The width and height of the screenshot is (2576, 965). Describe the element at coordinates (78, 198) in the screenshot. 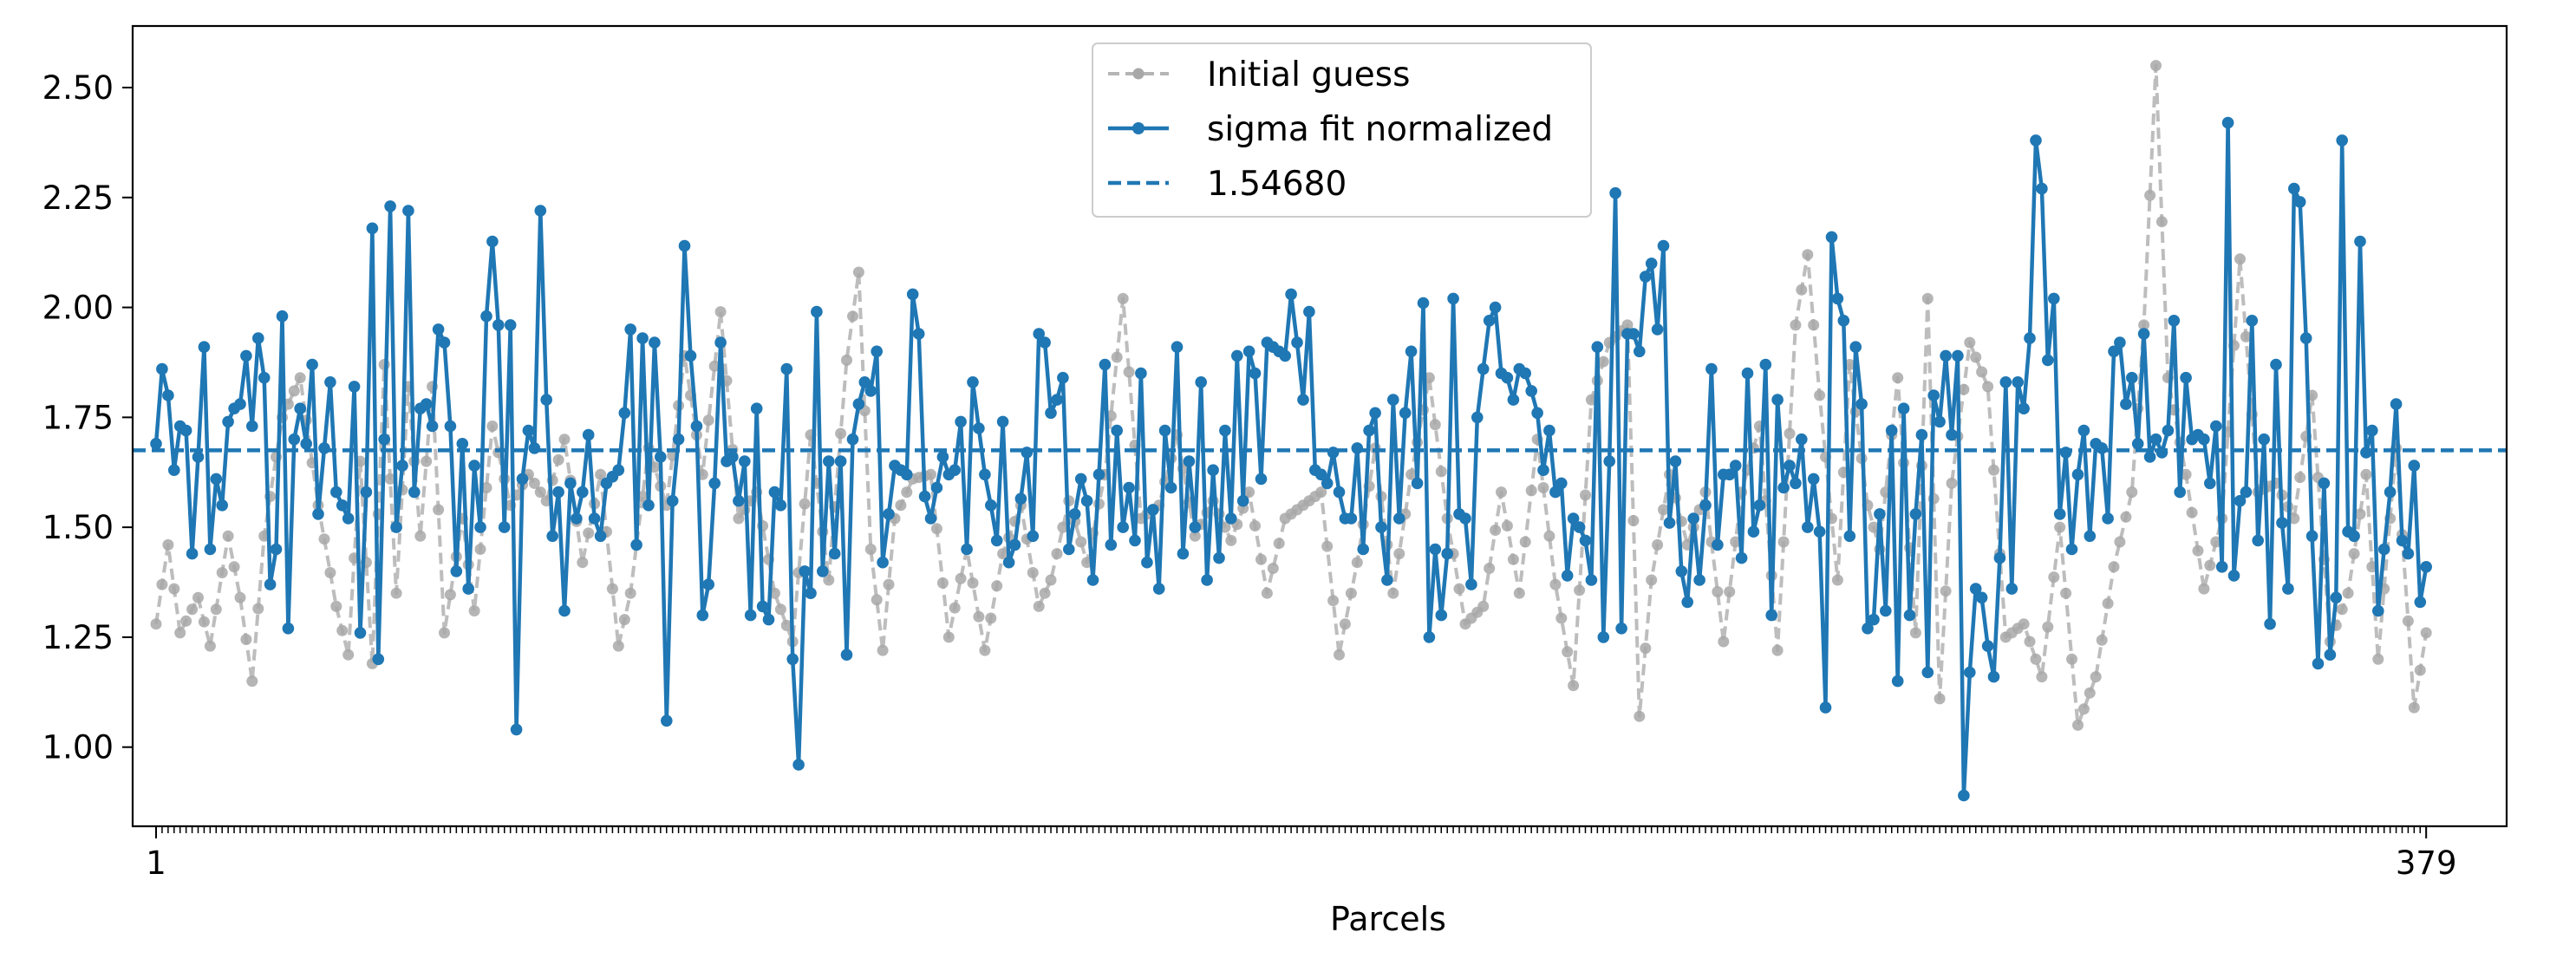

I see `y-tick-label: 2.25` at that location.